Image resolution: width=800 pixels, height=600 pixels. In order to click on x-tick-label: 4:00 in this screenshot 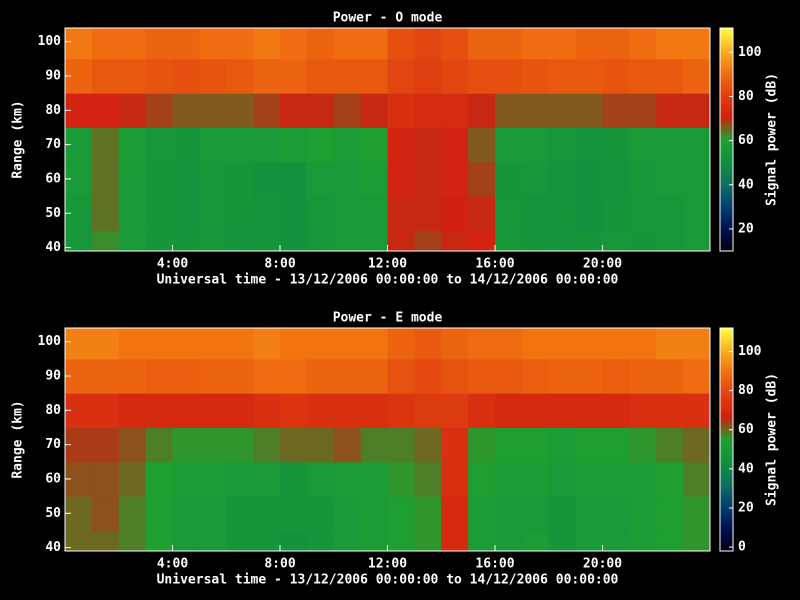, I will do `click(172, 264)`.